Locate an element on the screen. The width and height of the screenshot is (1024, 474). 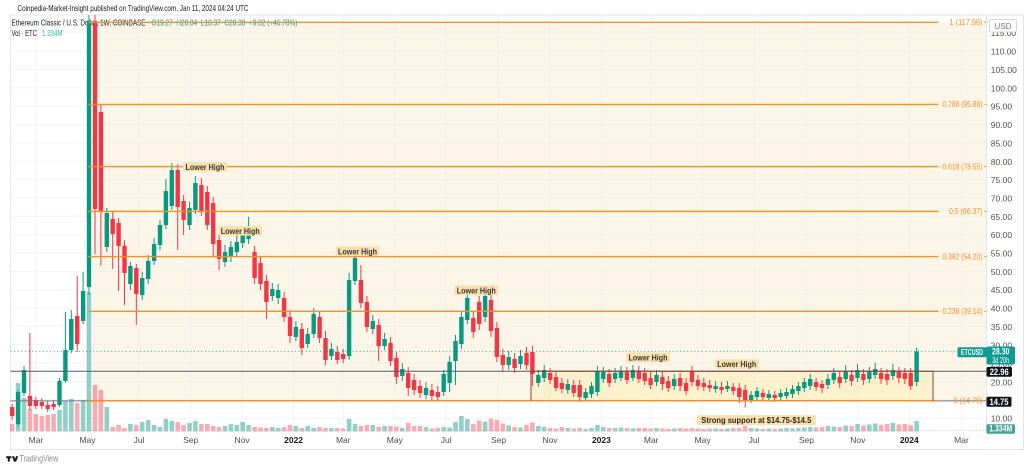
svg-text: 90.00 is located at coordinates (1002, 125).